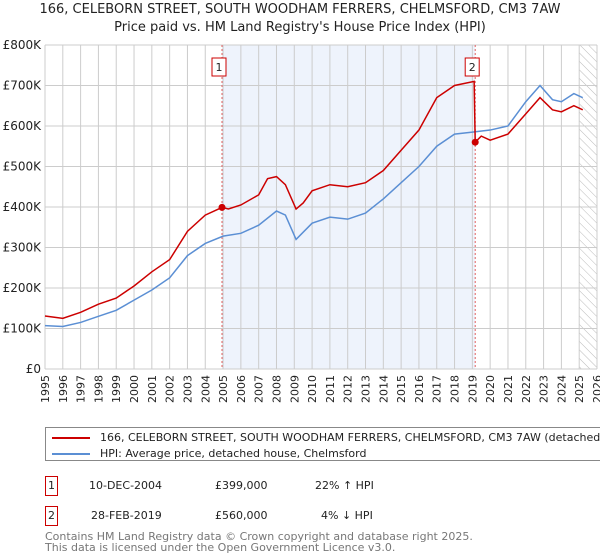 Image resolution: width=600 pixels, height=560 pixels. I want to click on sale-hpi: 4% ↓ HPI, so click(347, 515).